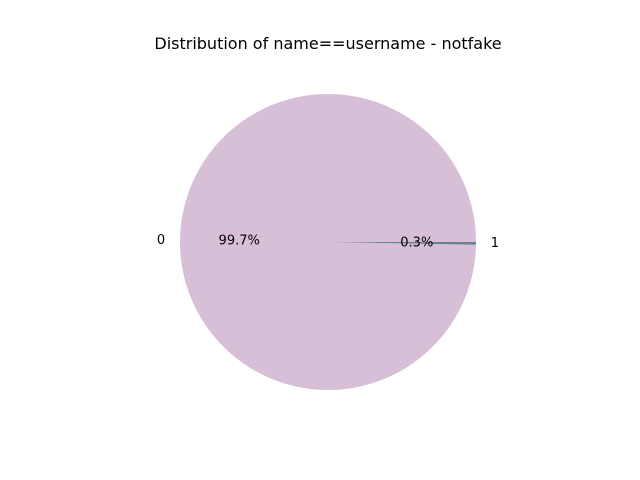 Image resolution: width=640 pixels, height=480 pixels. I want to click on category-label-1: 1, so click(495, 243).